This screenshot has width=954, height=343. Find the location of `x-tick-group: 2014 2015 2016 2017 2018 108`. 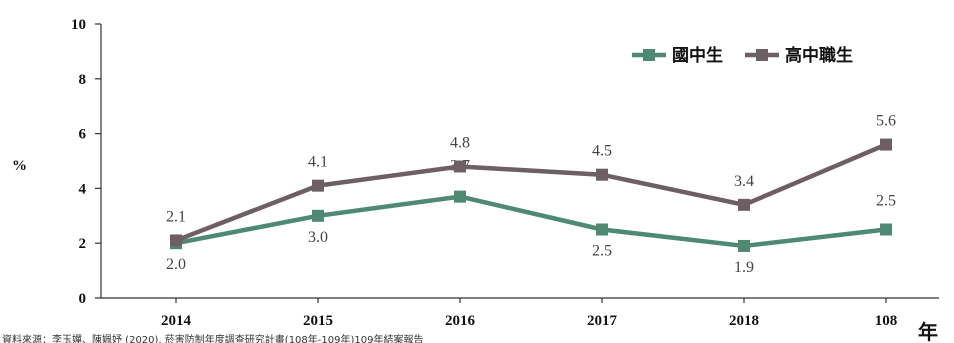

x-tick-group: 2014 2015 2016 2017 2018 108 is located at coordinates (529, 313).